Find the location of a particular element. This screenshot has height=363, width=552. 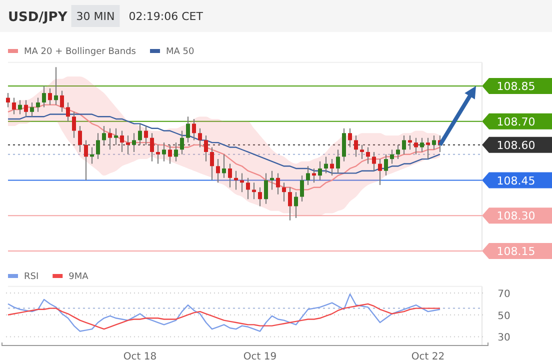

legend-label: MA 20 + Bollinger Bands is located at coordinates (80, 52).